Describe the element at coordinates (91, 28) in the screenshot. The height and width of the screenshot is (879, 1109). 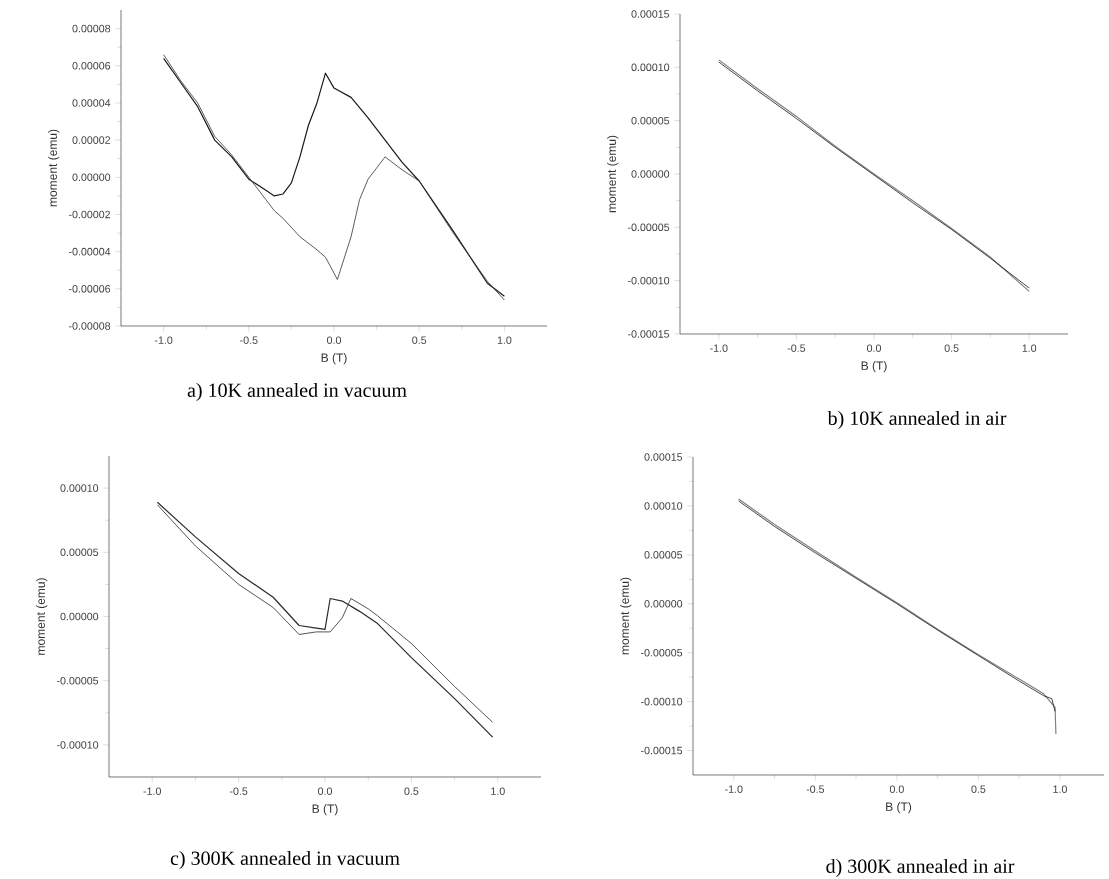
I see `y-tick-label: 0.00008` at that location.